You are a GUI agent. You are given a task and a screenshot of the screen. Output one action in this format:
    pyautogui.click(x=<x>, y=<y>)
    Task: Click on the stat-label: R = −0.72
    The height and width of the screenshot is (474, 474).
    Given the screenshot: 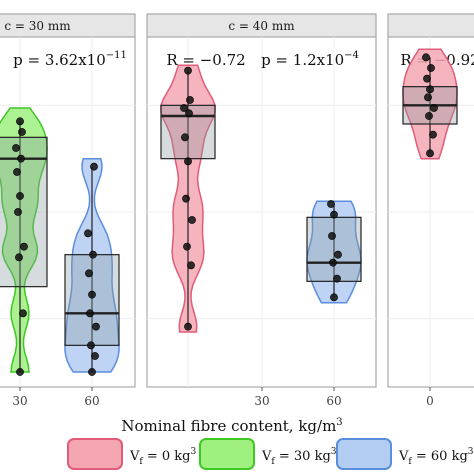 What is the action you would take?
    pyautogui.click(x=205, y=60)
    